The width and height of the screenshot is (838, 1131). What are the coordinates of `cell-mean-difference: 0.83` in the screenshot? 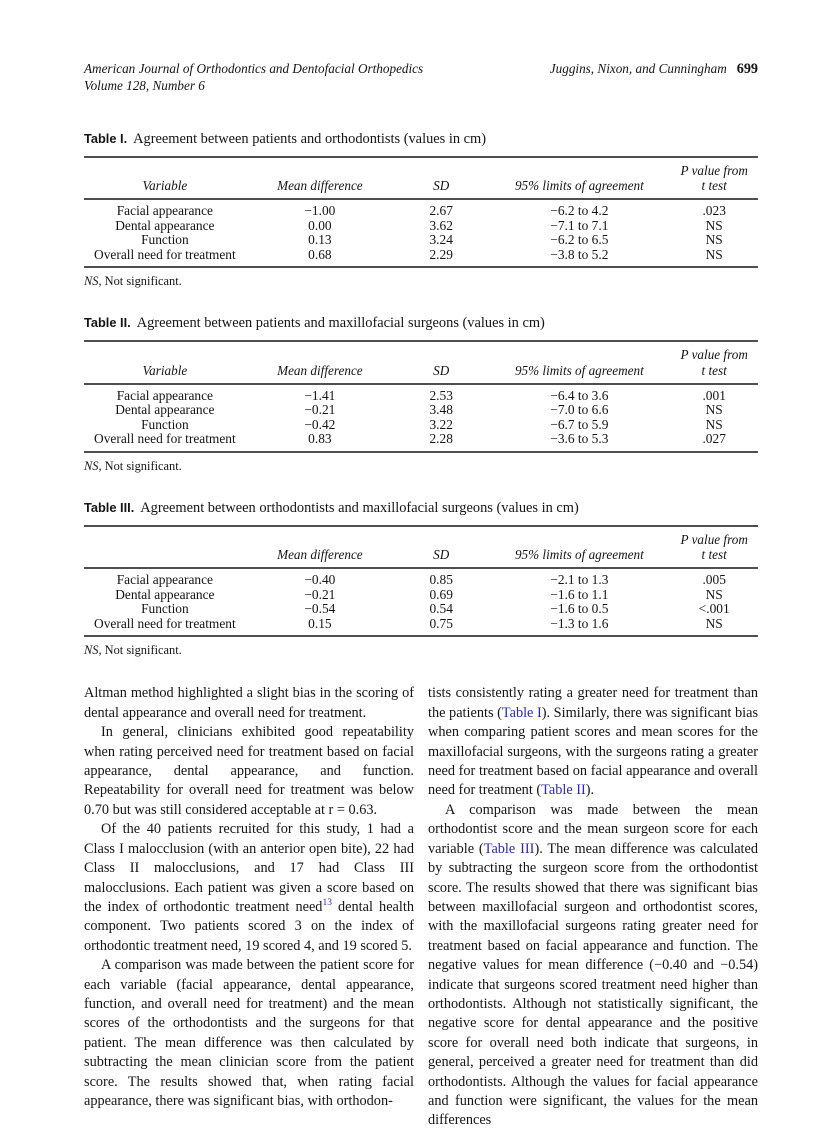 It's located at (320, 439).